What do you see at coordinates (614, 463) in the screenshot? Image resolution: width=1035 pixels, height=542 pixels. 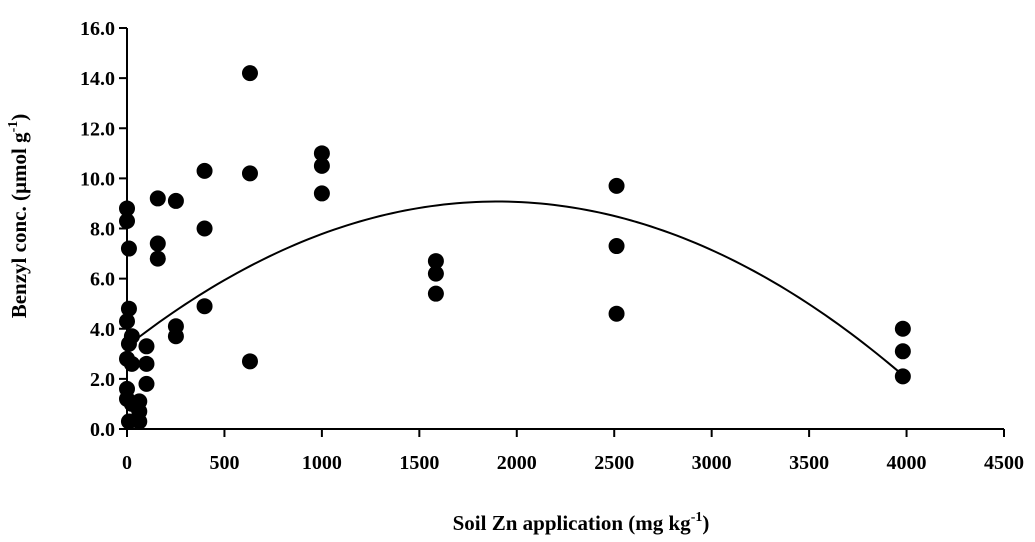 I see `x-tick-label: 2500` at bounding box center [614, 463].